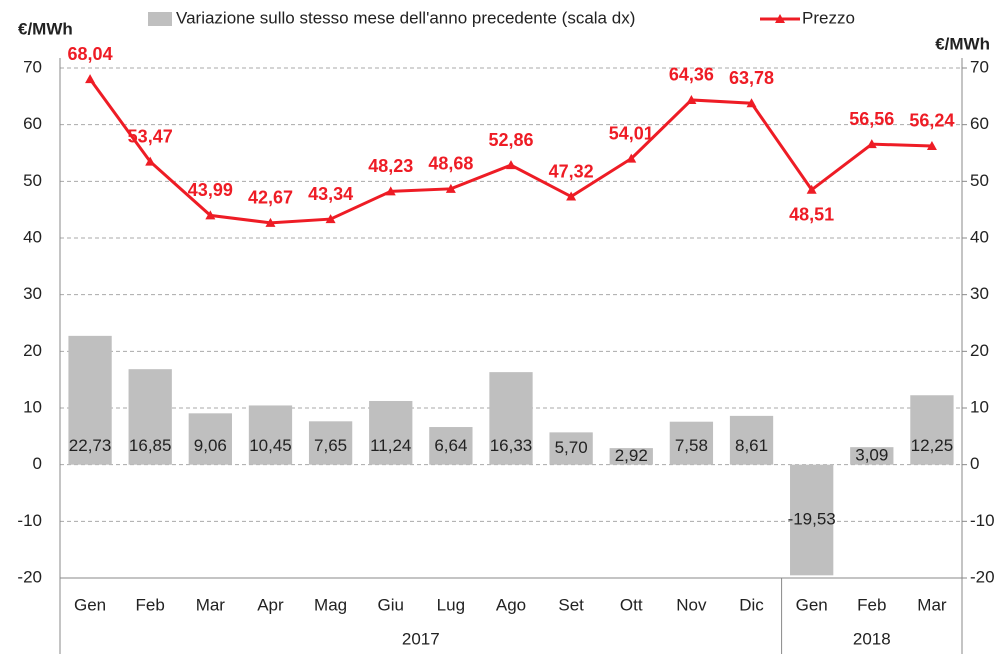 This screenshot has width=1008, height=654. Describe the element at coordinates (32, 123) in the screenshot. I see `y-tick-label: 60` at that location.